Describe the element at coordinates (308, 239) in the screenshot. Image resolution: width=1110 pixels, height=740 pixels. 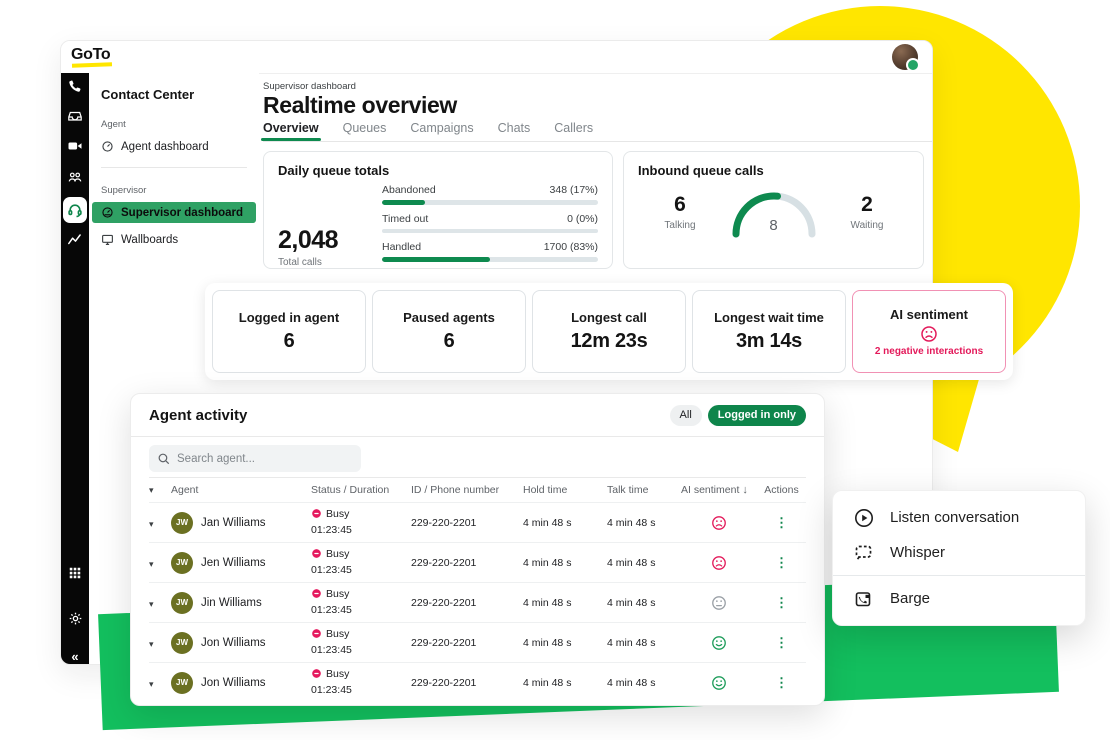
I see `total-calls-value: 2,048` at that location.